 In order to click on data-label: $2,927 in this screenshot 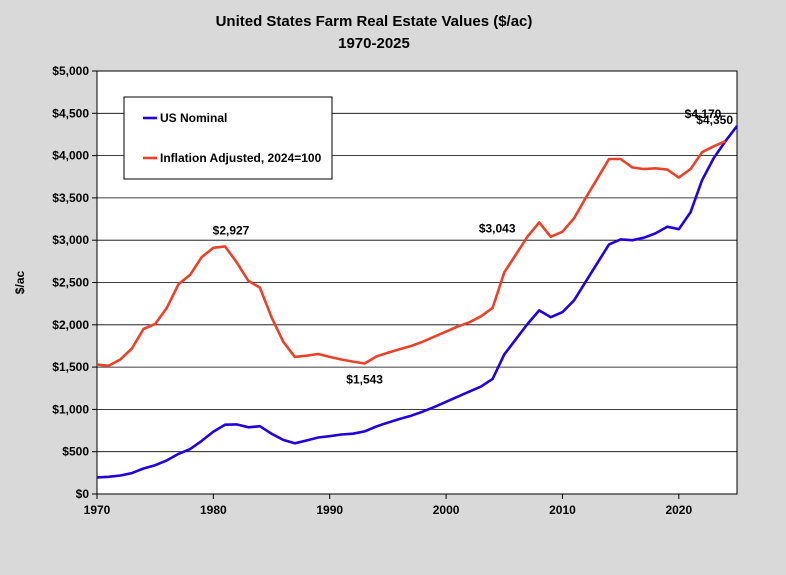, I will do `click(231, 230)`.